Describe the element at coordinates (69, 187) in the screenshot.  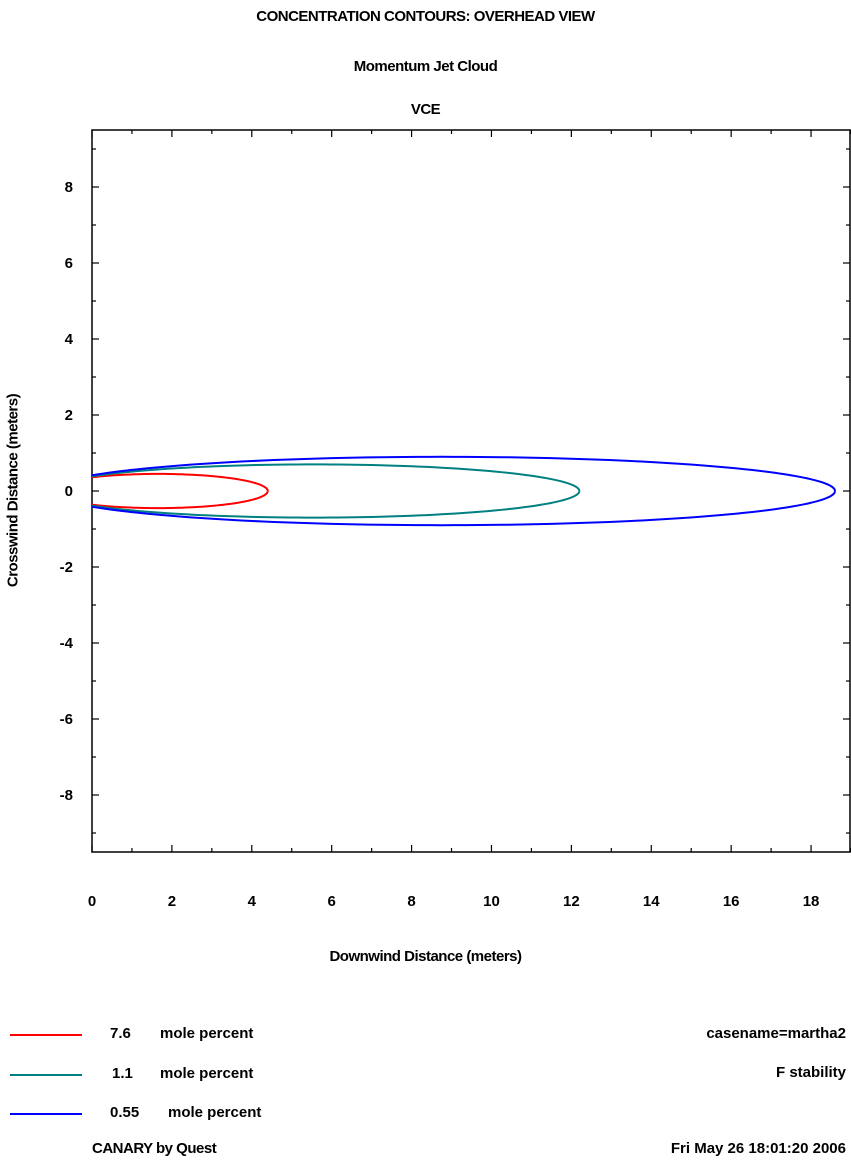
I see `y-tick-label: 8` at that location.